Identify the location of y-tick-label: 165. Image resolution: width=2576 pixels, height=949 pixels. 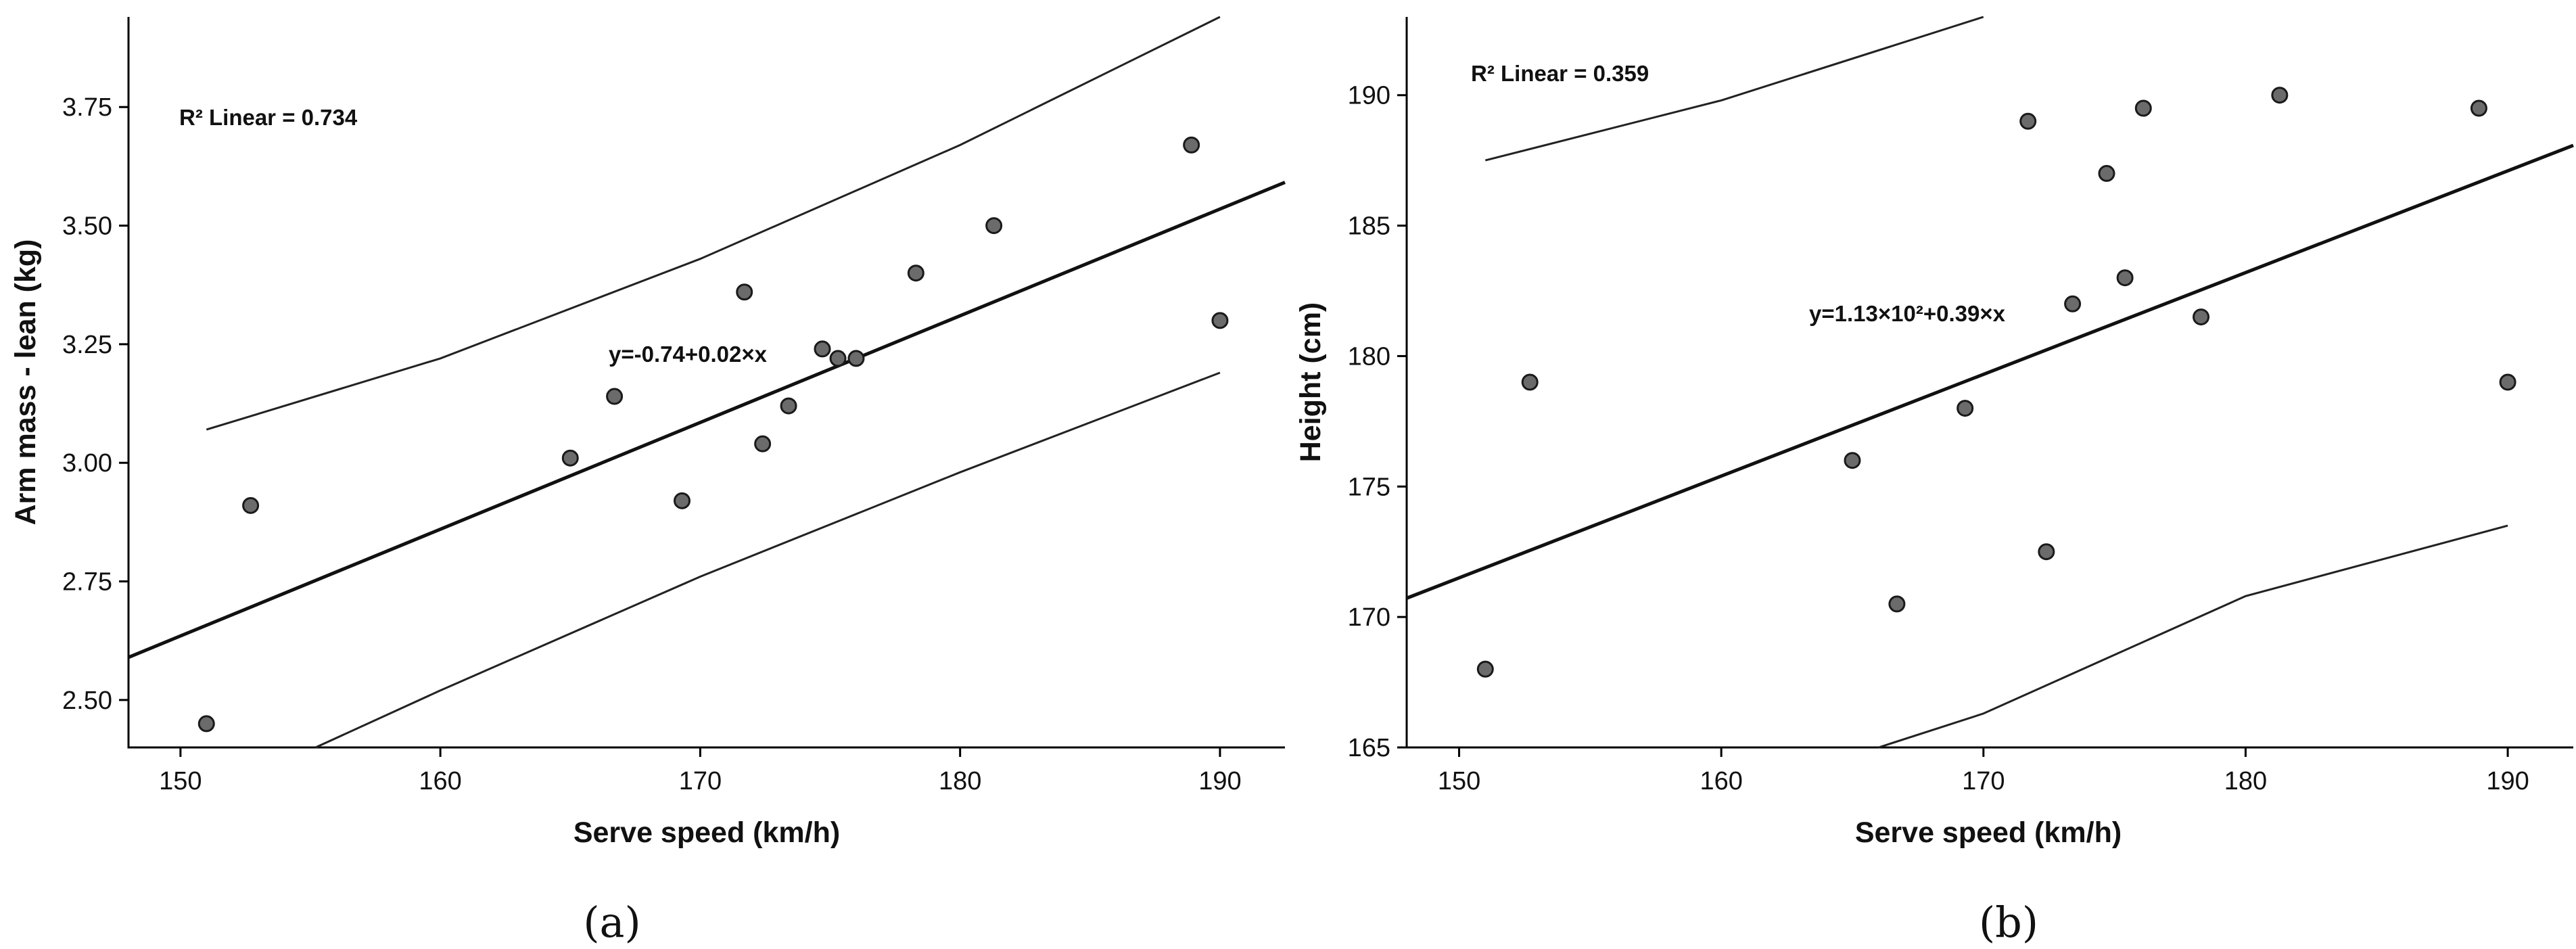
(1369, 748).